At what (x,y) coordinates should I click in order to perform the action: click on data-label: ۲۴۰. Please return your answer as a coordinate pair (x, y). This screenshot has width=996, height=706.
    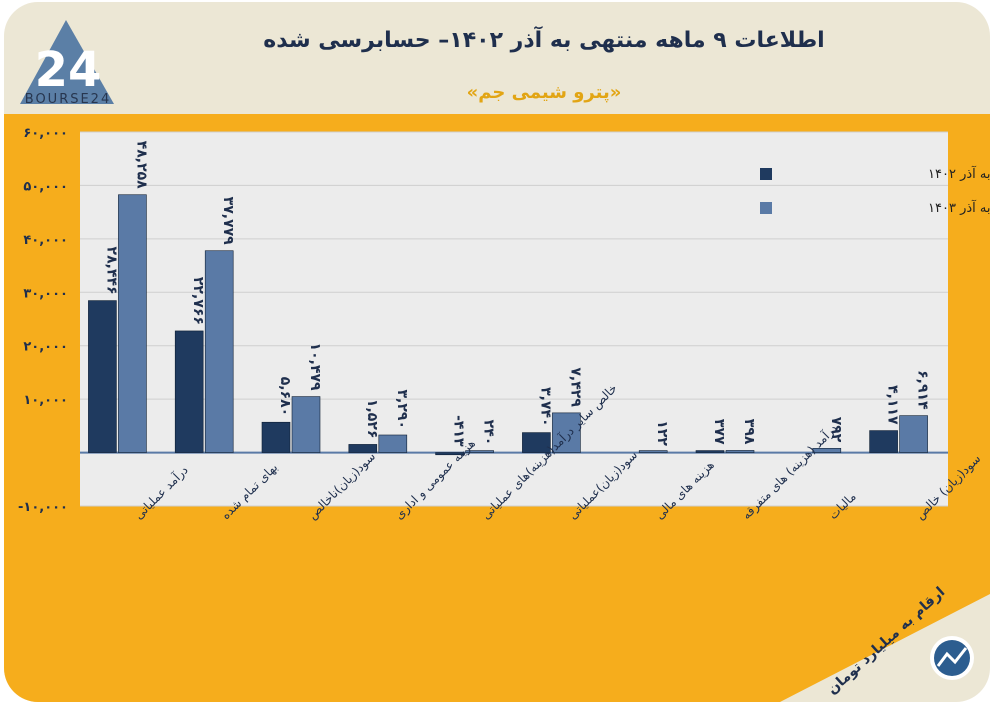
    Looking at the image, I should click on (489, 433).